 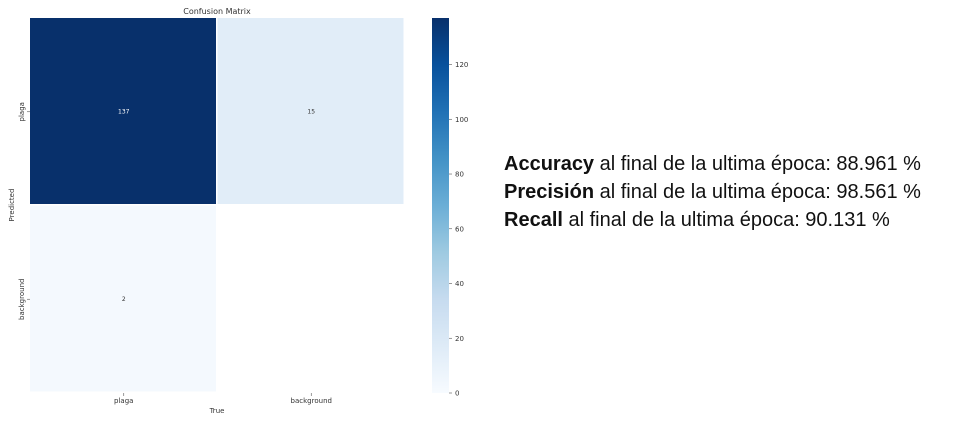 What do you see at coordinates (440, 205) in the screenshot?
I see `colorbar` at bounding box center [440, 205].